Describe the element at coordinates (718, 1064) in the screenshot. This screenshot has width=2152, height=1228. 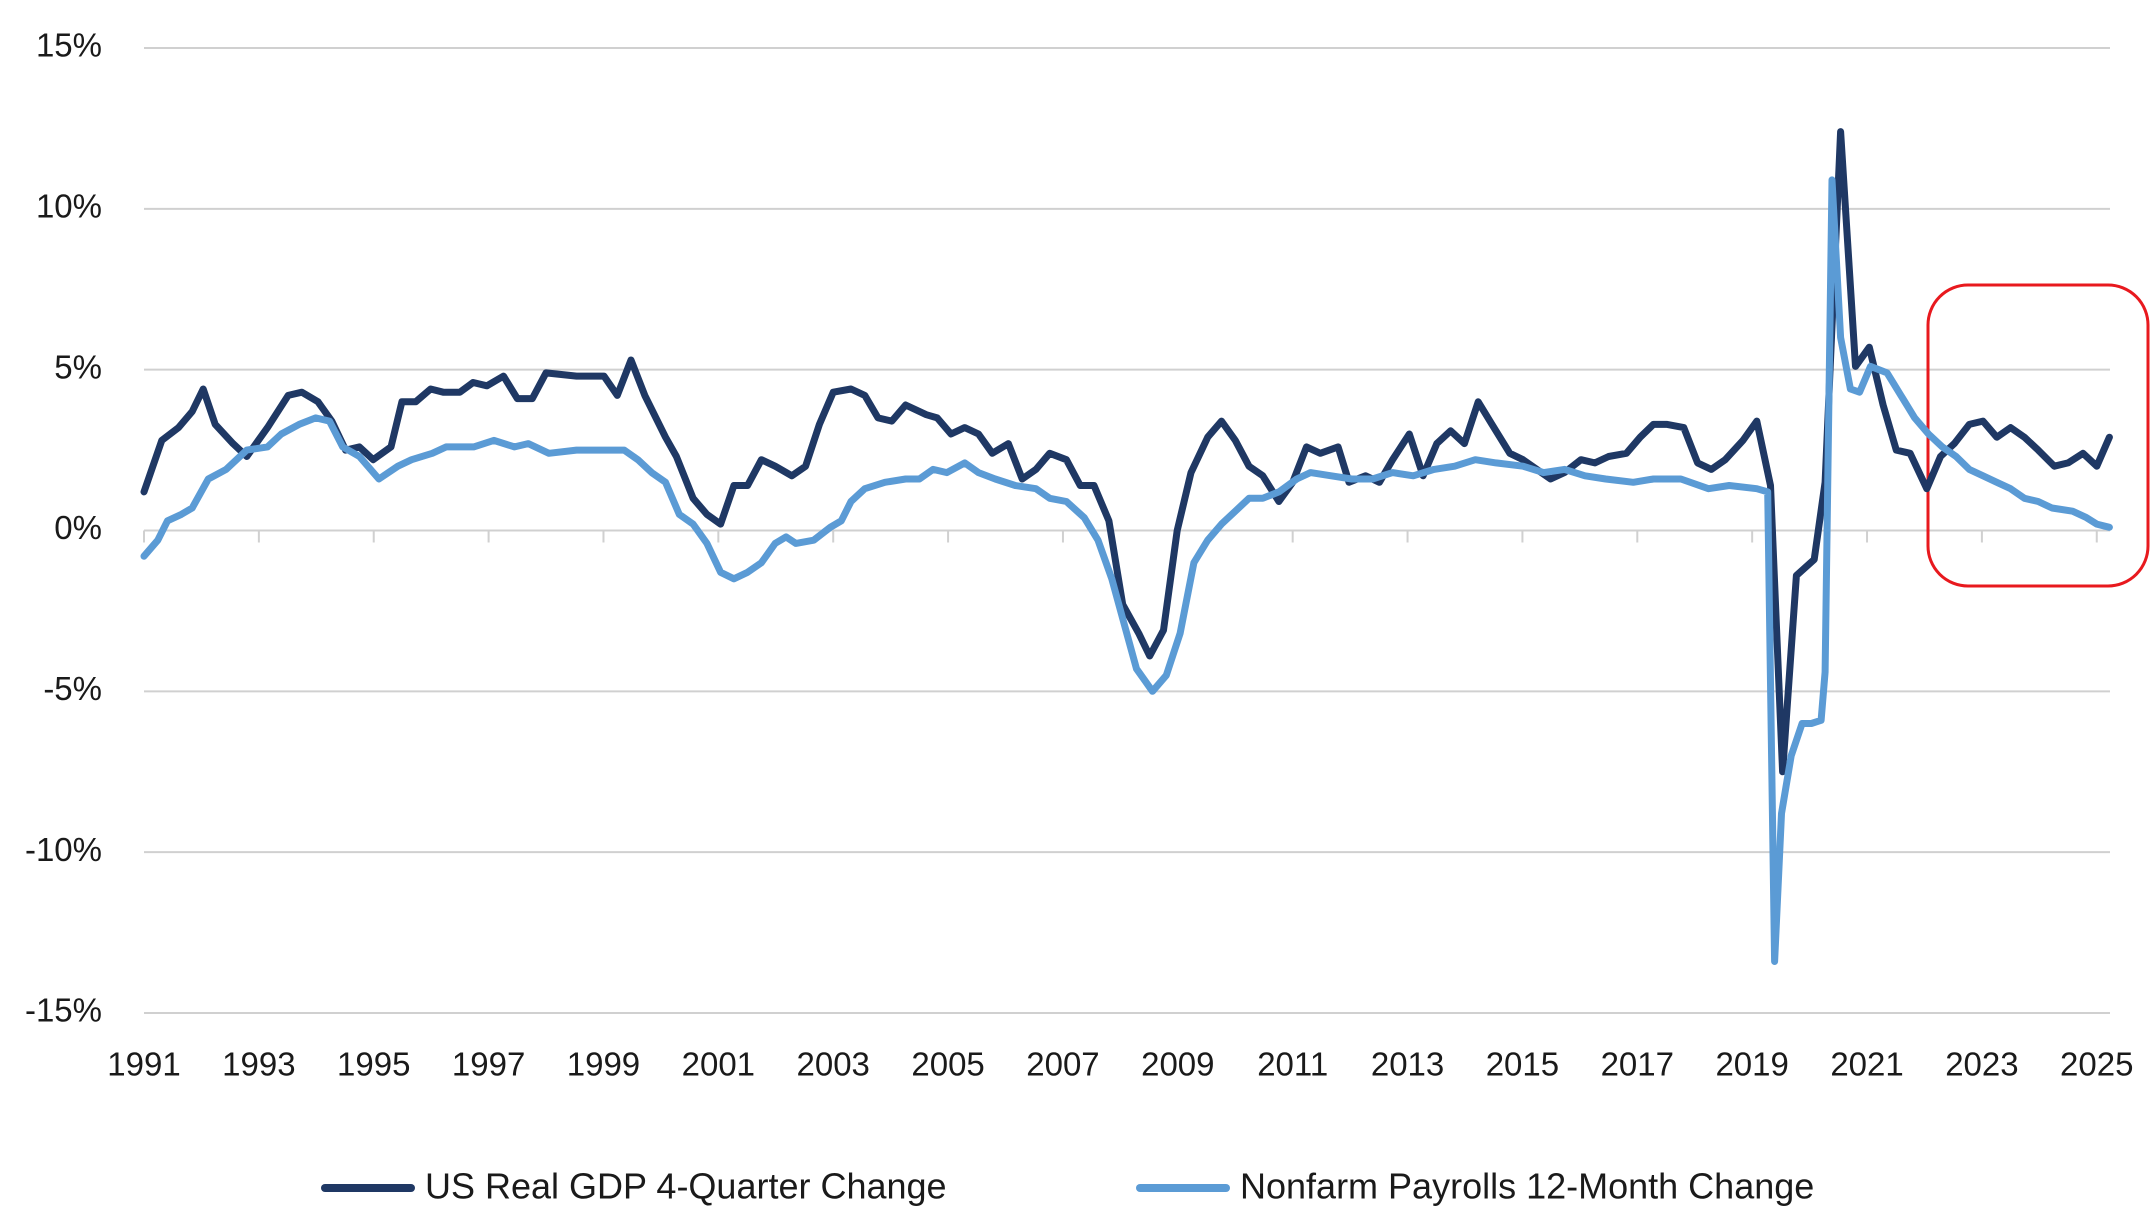
I see `x-tick-label: 2001` at that location.